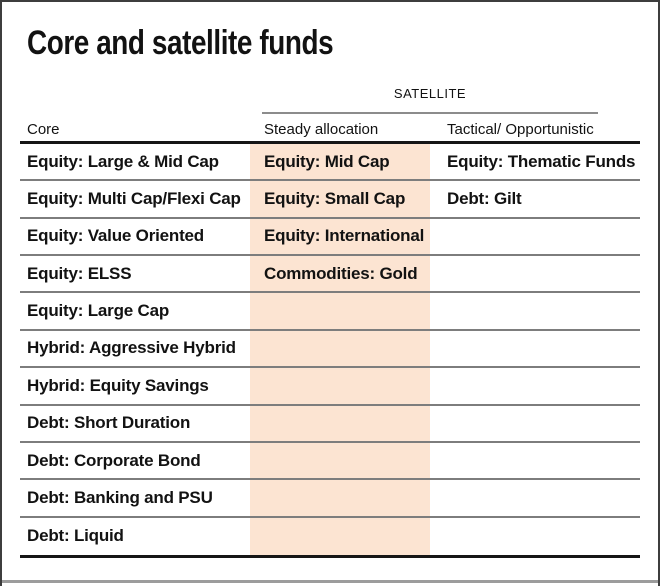 This screenshot has height=586, width=660. Describe the element at coordinates (520, 129) in the screenshot. I see `column-header-tactical-opportunistic: Tactical/ Opportunistic` at that location.